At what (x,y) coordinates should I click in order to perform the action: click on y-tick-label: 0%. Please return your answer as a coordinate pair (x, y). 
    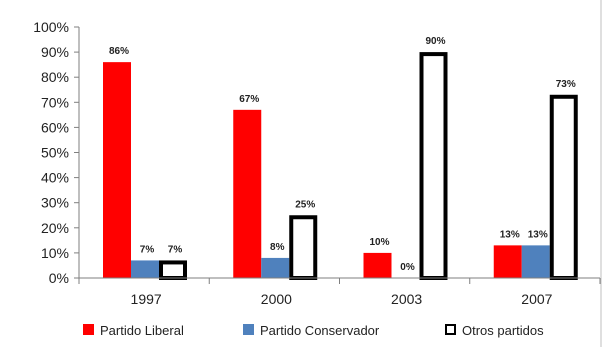
    Looking at the image, I should click on (59, 278).